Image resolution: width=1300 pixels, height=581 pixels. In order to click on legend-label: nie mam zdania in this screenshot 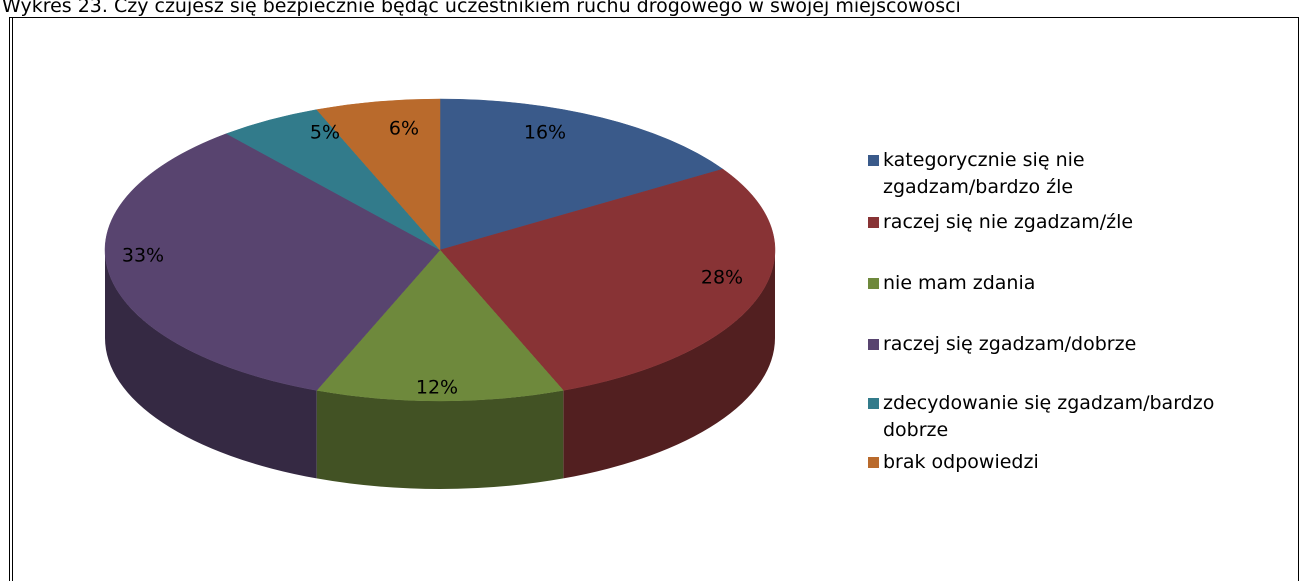, I will do `click(959, 283)`.